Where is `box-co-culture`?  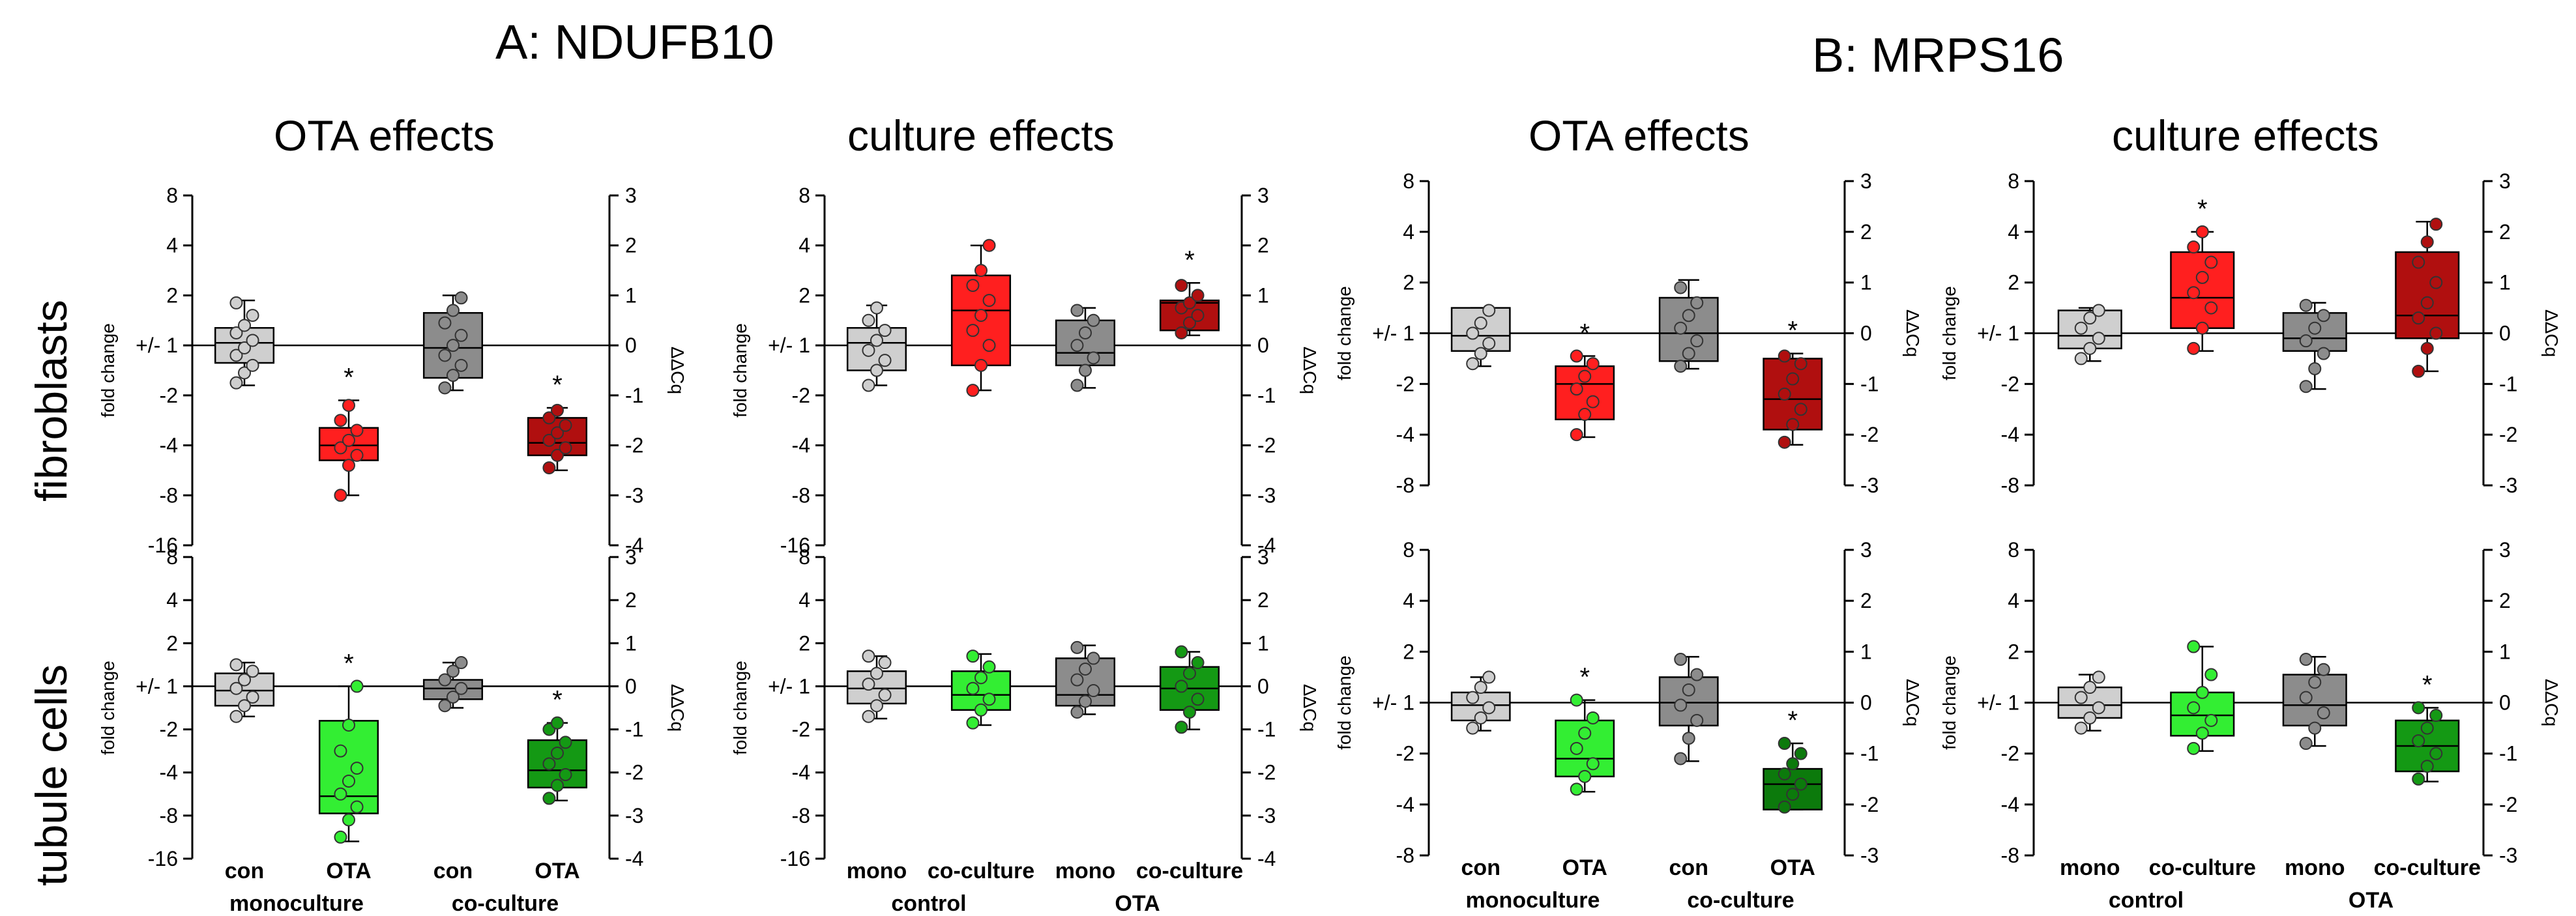 box-co-culture is located at coordinates (2427, 298).